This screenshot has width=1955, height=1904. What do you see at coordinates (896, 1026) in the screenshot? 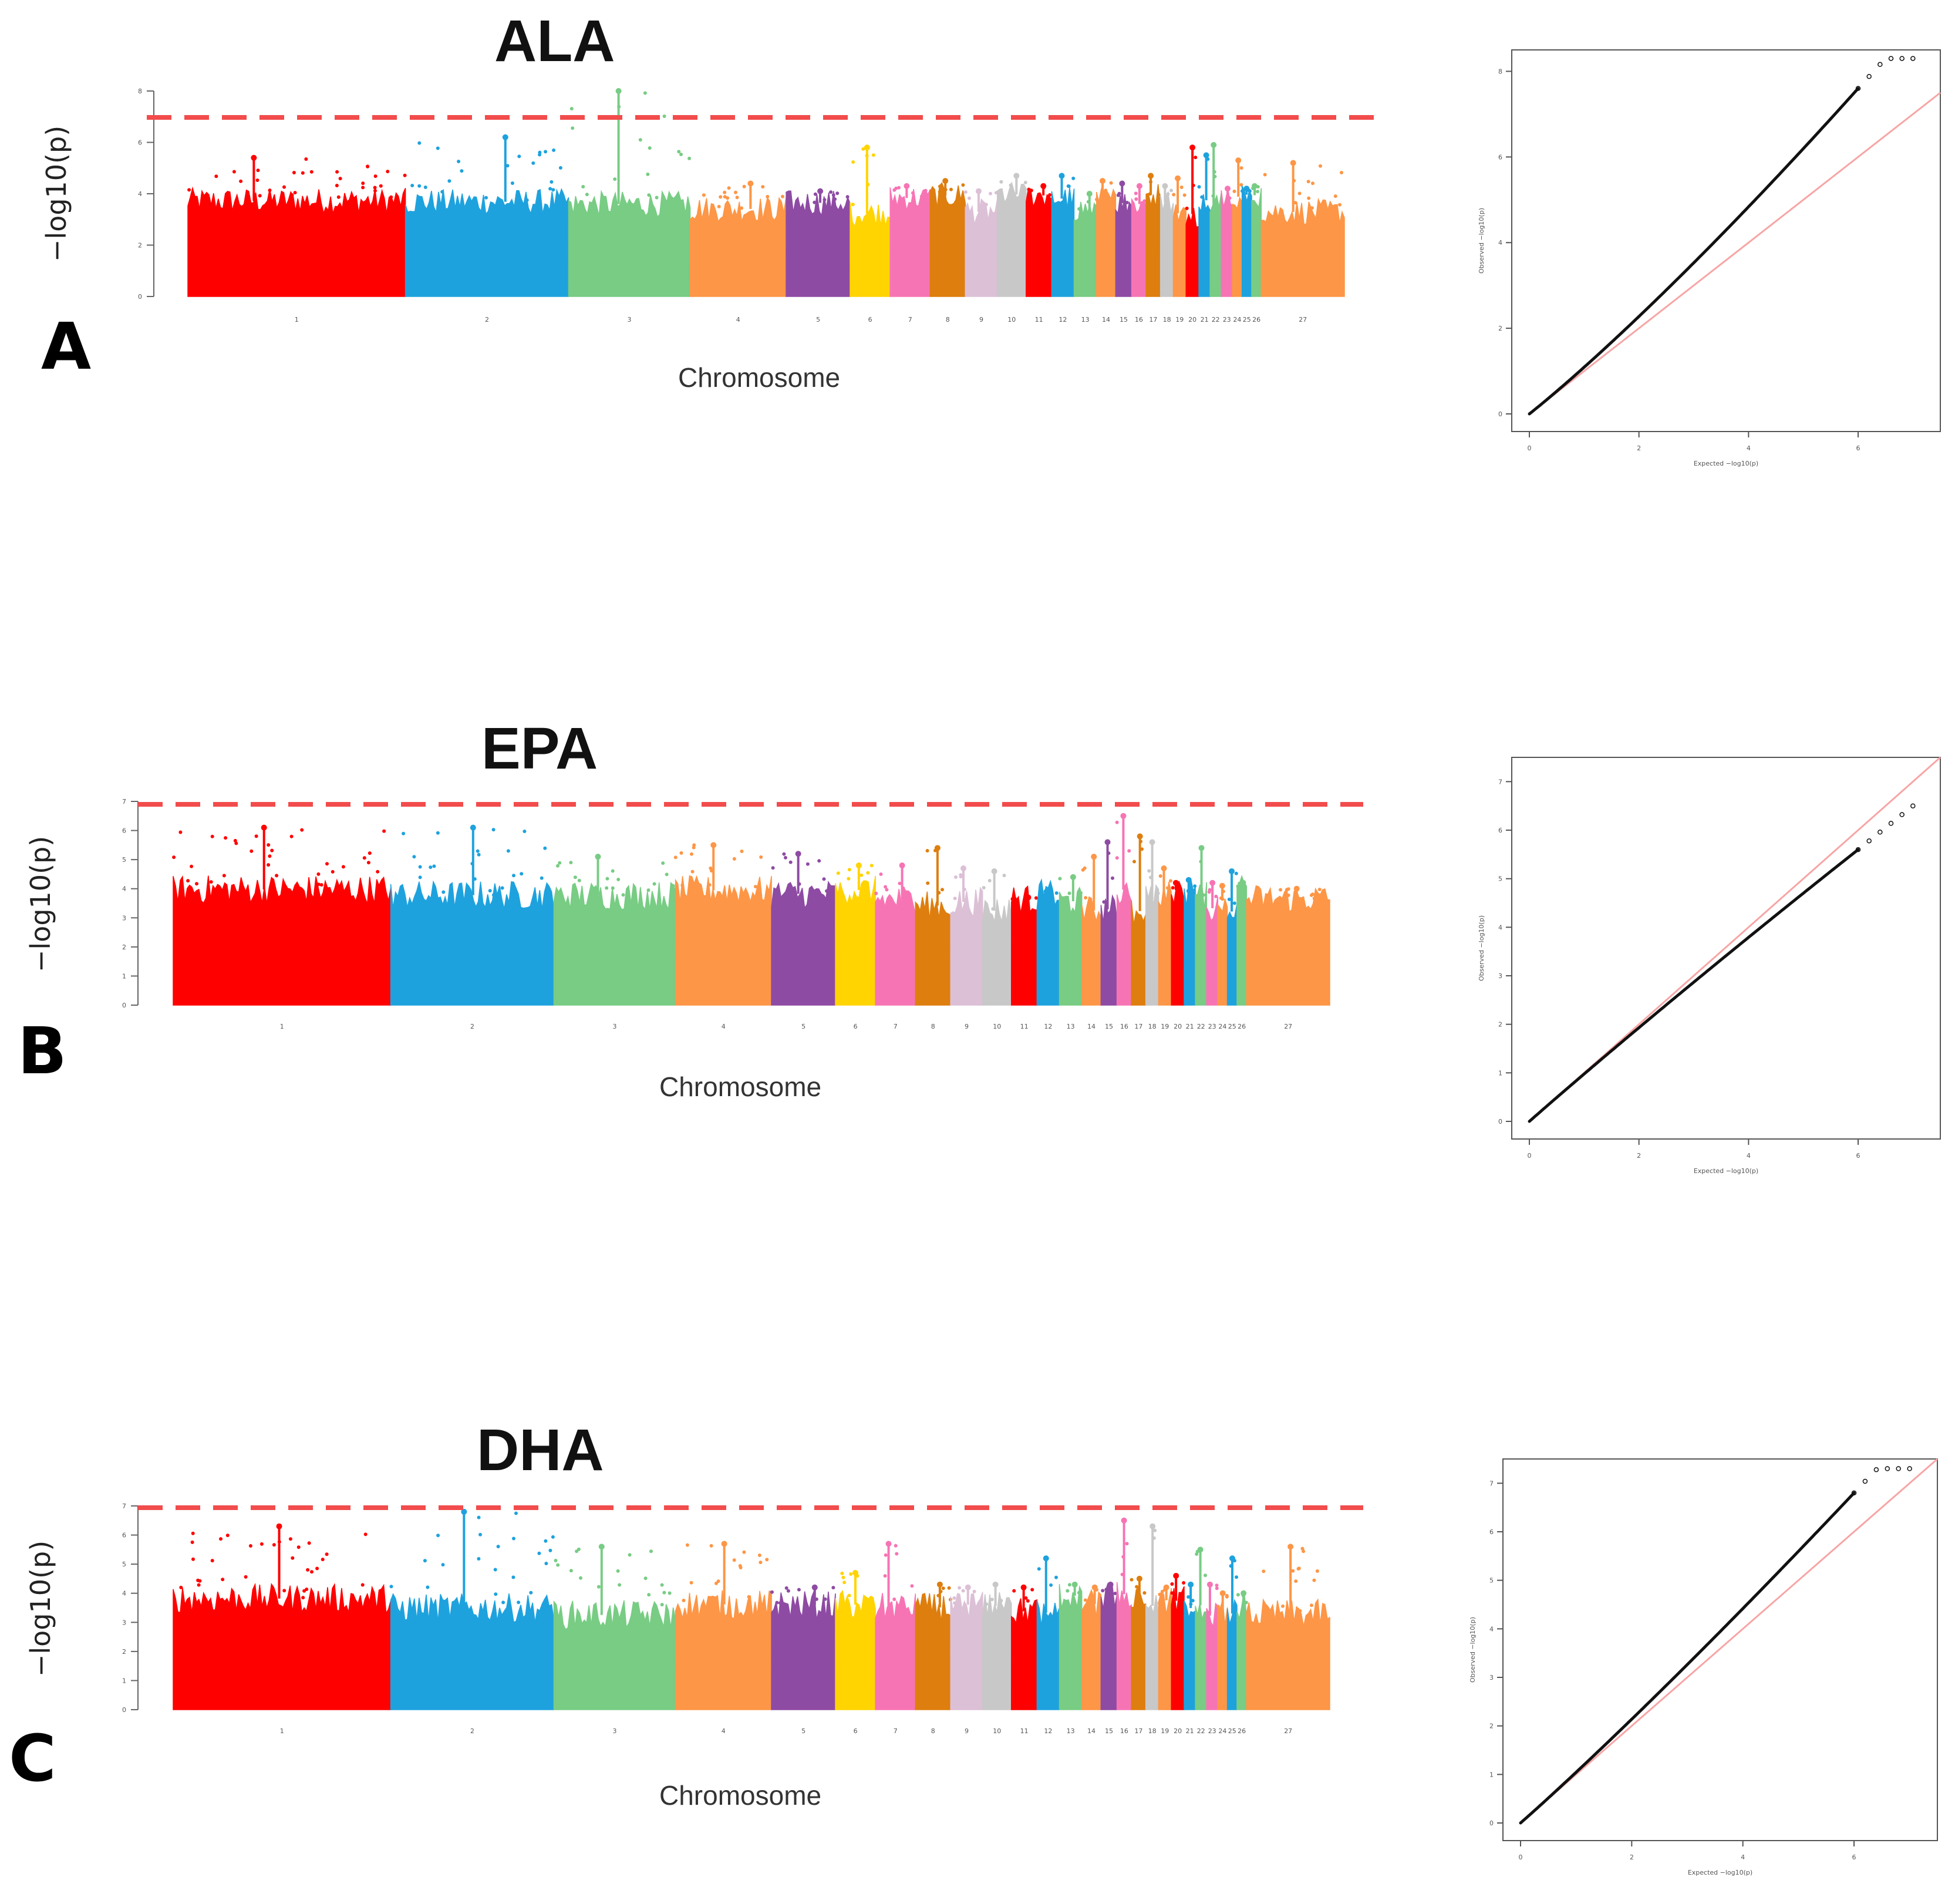
I see `chromosome-tick-label: 7` at bounding box center [896, 1026].